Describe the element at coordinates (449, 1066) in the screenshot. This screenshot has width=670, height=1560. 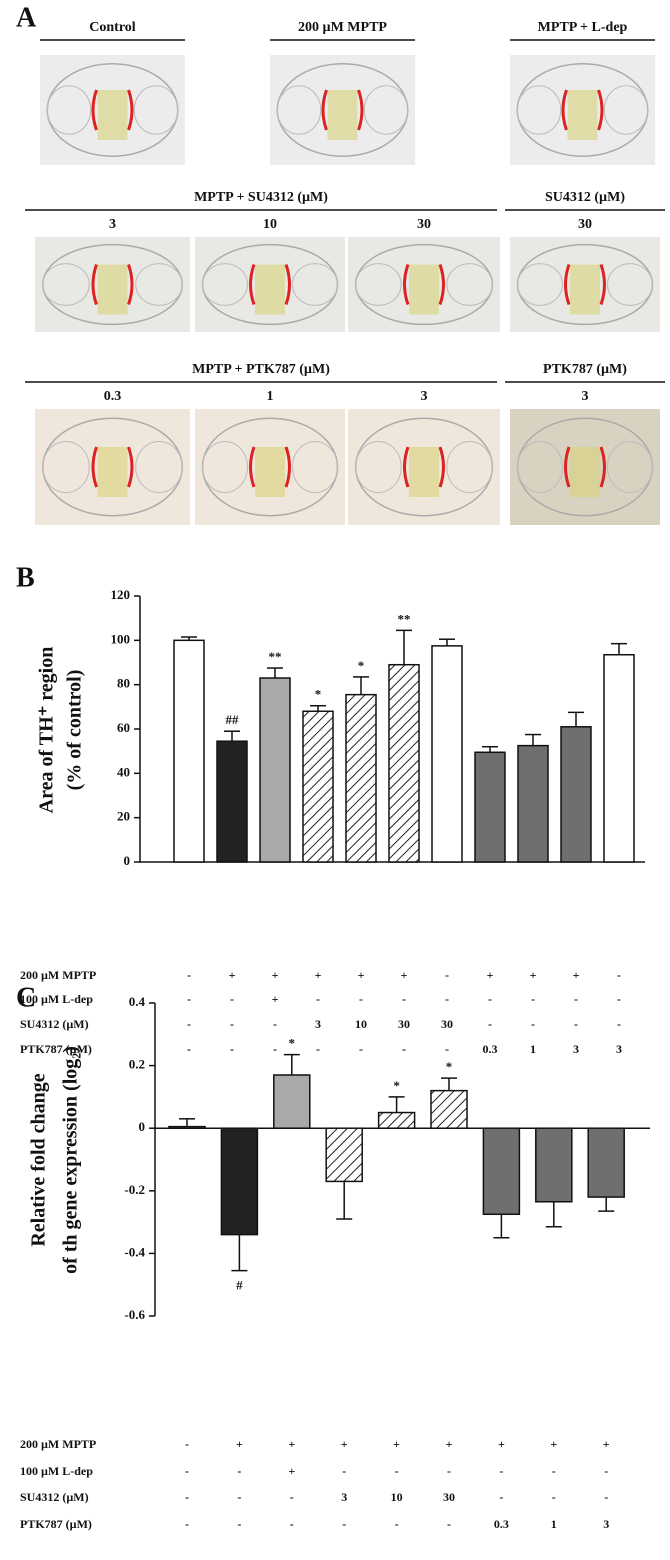
I see `significance-mark: *` at that location.